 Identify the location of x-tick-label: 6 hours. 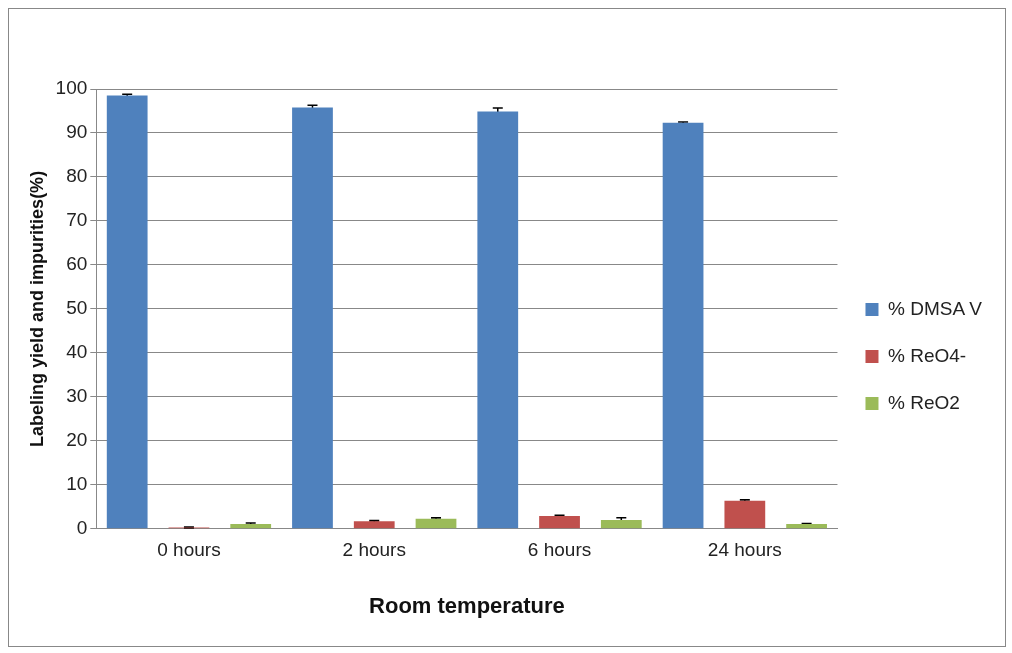
(559, 550).